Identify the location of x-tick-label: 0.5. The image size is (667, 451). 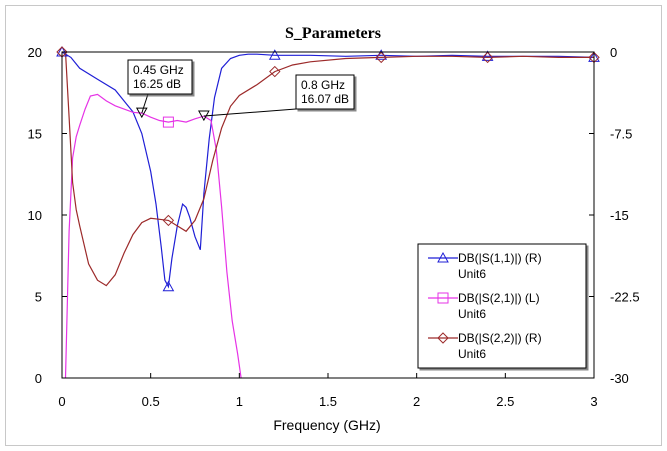
(151, 401).